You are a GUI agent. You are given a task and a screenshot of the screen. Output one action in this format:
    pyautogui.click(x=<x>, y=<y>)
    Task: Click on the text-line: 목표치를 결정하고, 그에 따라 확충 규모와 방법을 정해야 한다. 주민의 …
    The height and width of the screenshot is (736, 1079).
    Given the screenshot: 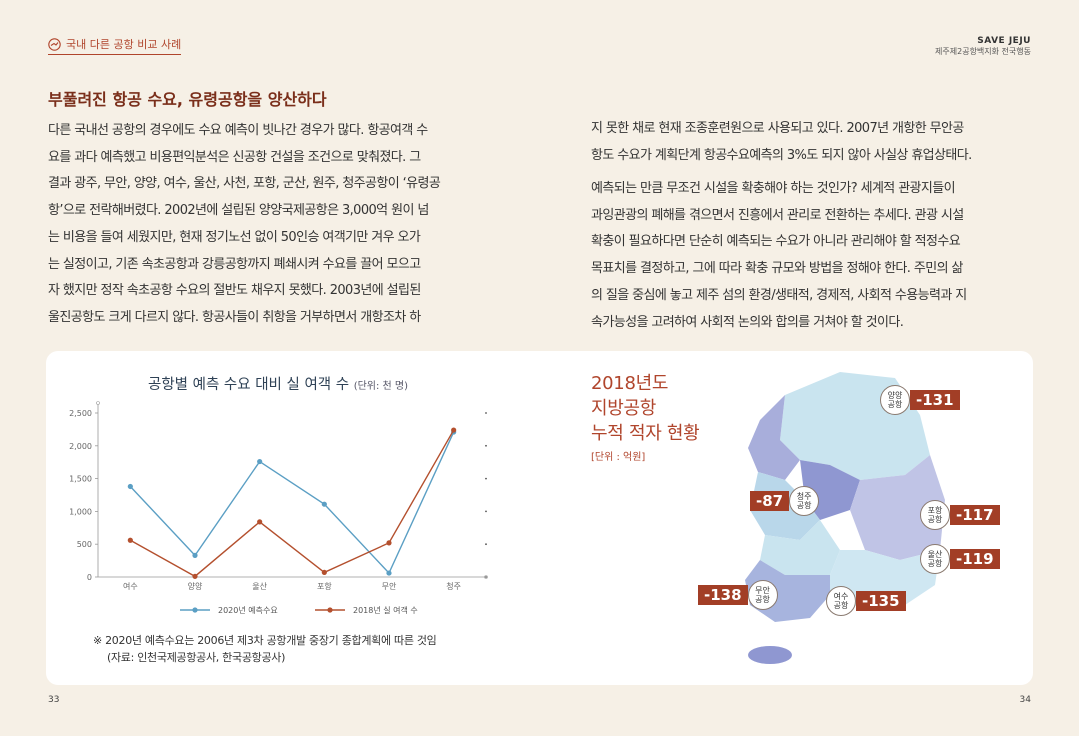 What is the action you would take?
    pyautogui.click(x=777, y=269)
    